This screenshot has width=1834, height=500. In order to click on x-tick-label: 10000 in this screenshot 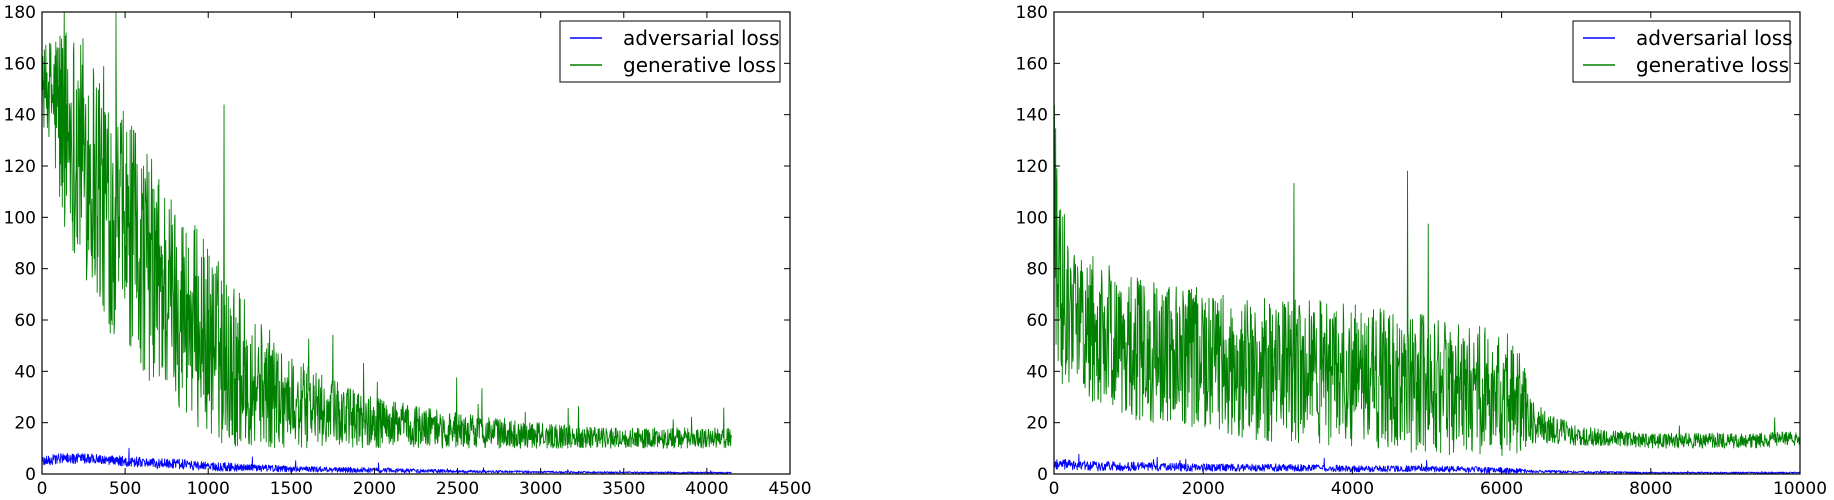, I will do `click(1800, 489)`.